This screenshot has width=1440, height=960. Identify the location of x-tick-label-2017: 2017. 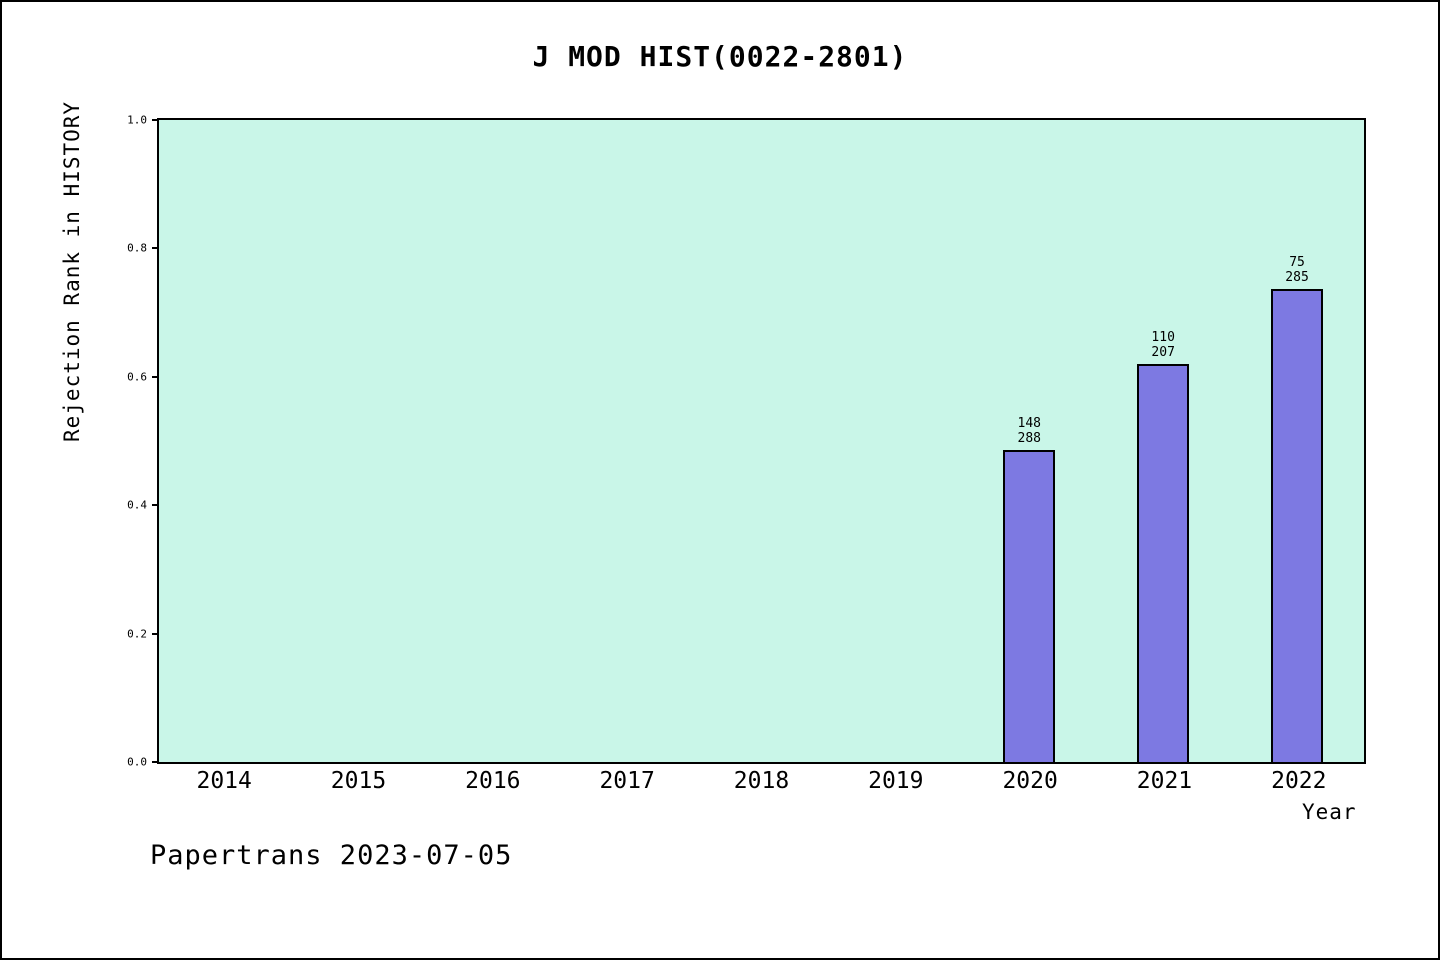
(627, 781).